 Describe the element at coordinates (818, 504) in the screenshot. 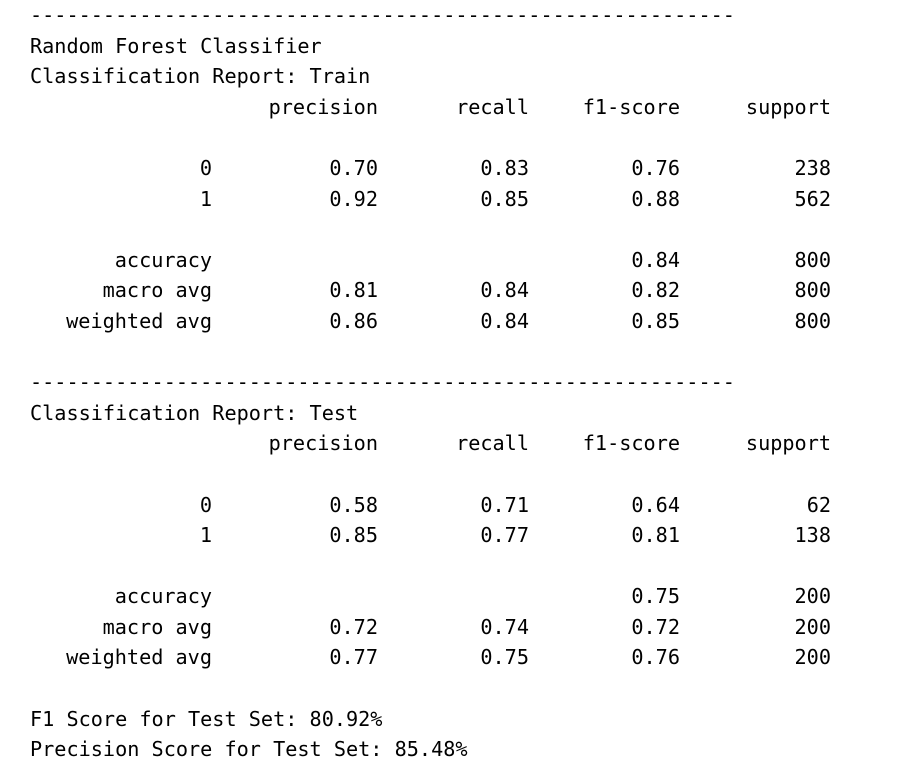

I see `support-value: 62` at that location.